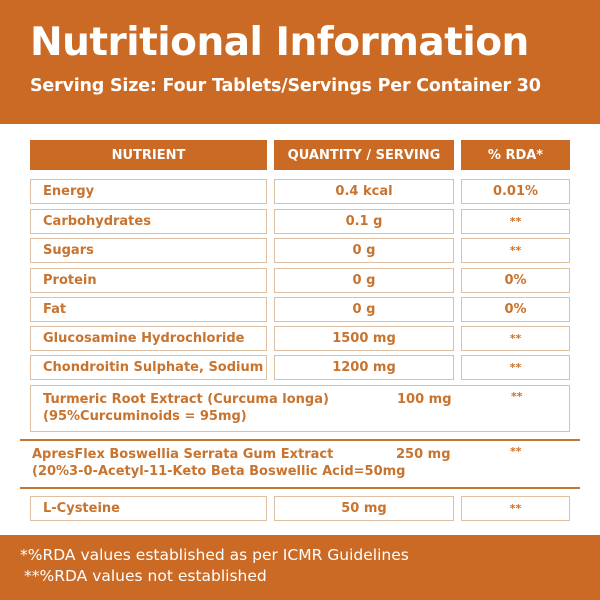 The image size is (600, 600). What do you see at coordinates (279, 42) in the screenshot?
I see `page-title: Nutritional Information` at bounding box center [279, 42].